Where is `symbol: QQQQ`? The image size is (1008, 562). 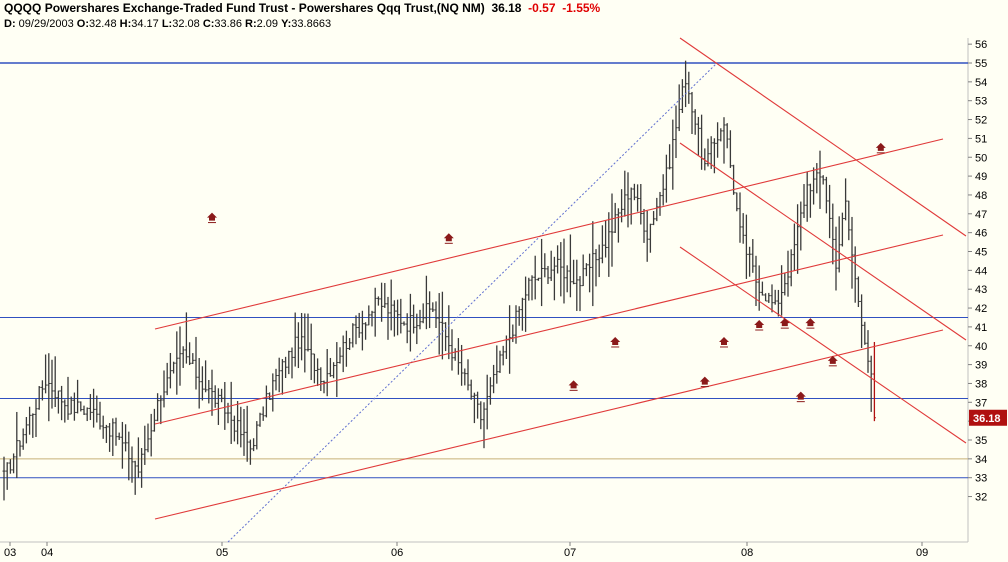
symbol: QQQQ is located at coordinates (23, 8).